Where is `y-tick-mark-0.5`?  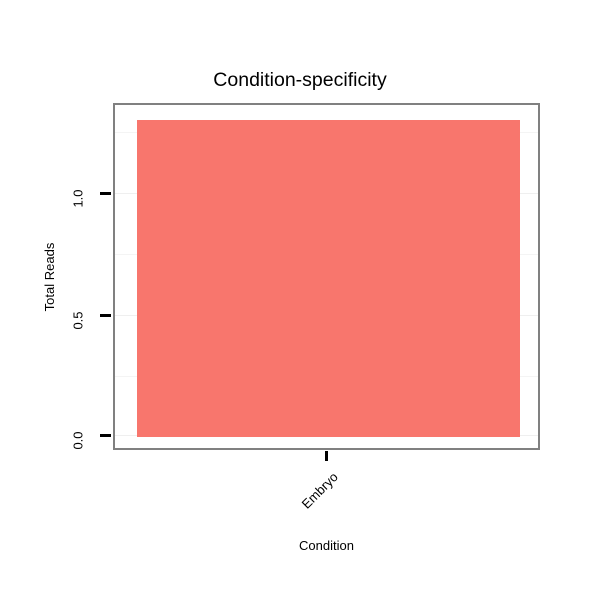 y-tick-mark-0.5 is located at coordinates (105, 315).